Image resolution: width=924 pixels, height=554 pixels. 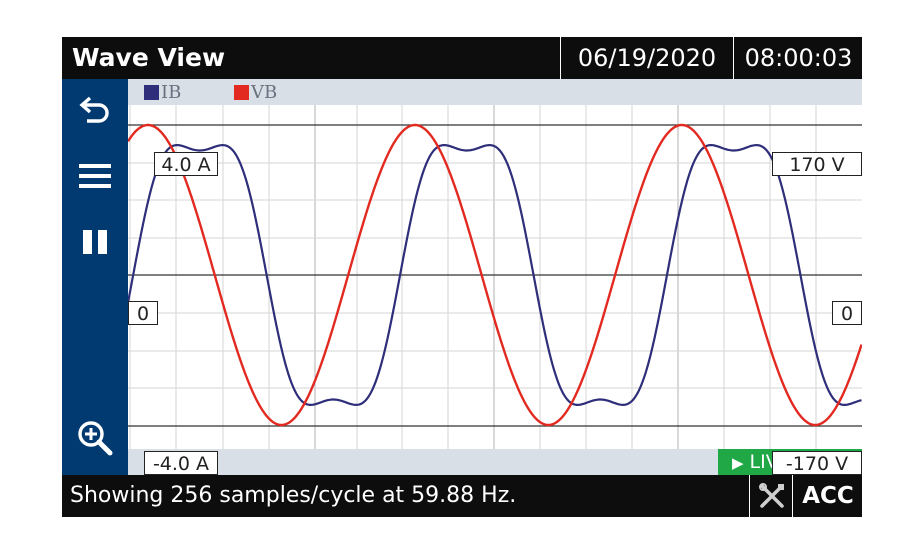 I want to click on current-min-label: -4.0 A, so click(x=181, y=463).